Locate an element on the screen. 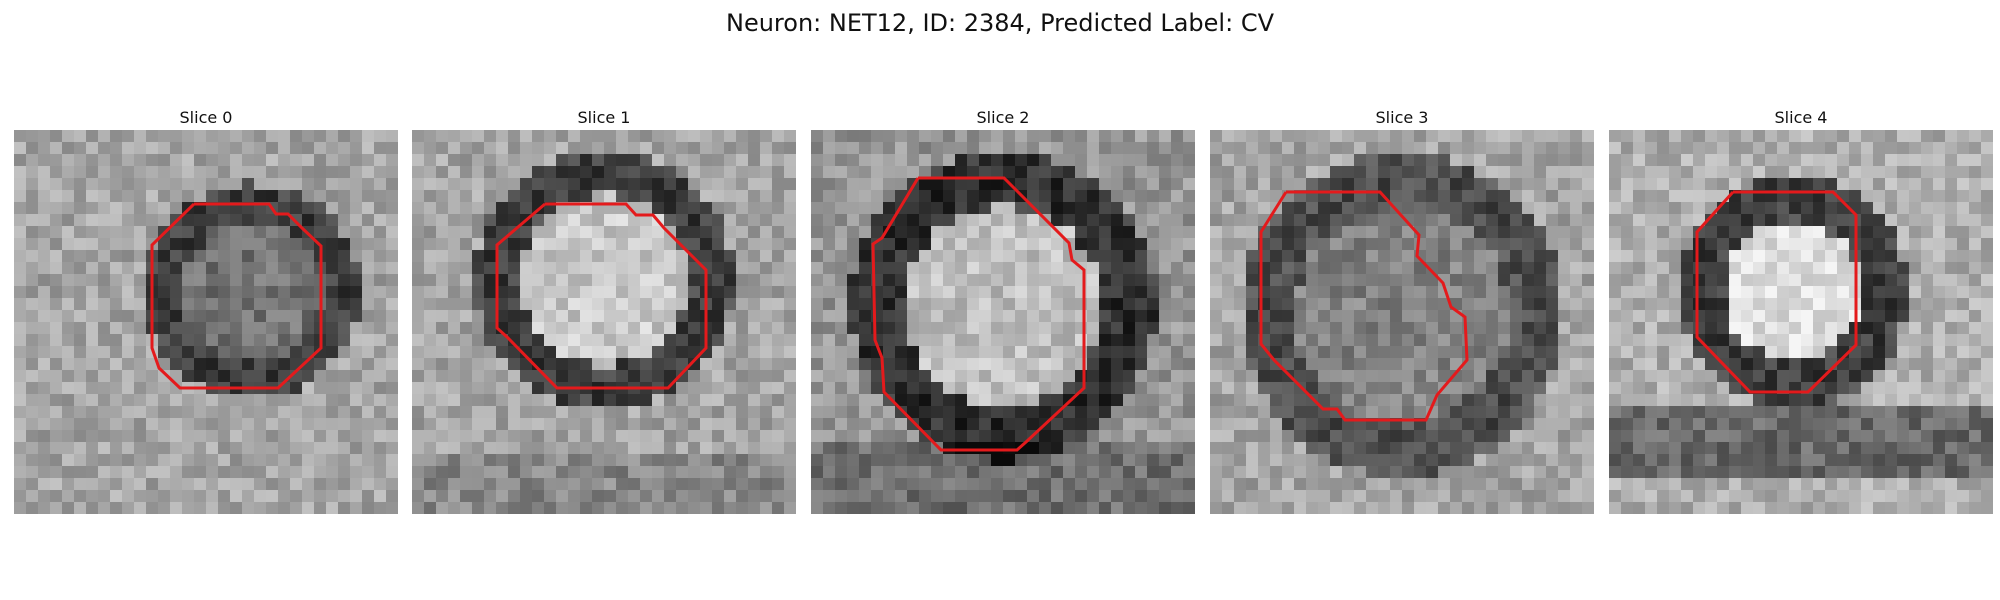 This screenshot has height=600, width=2000. slice-title: Slice 2 is located at coordinates (1003, 117).